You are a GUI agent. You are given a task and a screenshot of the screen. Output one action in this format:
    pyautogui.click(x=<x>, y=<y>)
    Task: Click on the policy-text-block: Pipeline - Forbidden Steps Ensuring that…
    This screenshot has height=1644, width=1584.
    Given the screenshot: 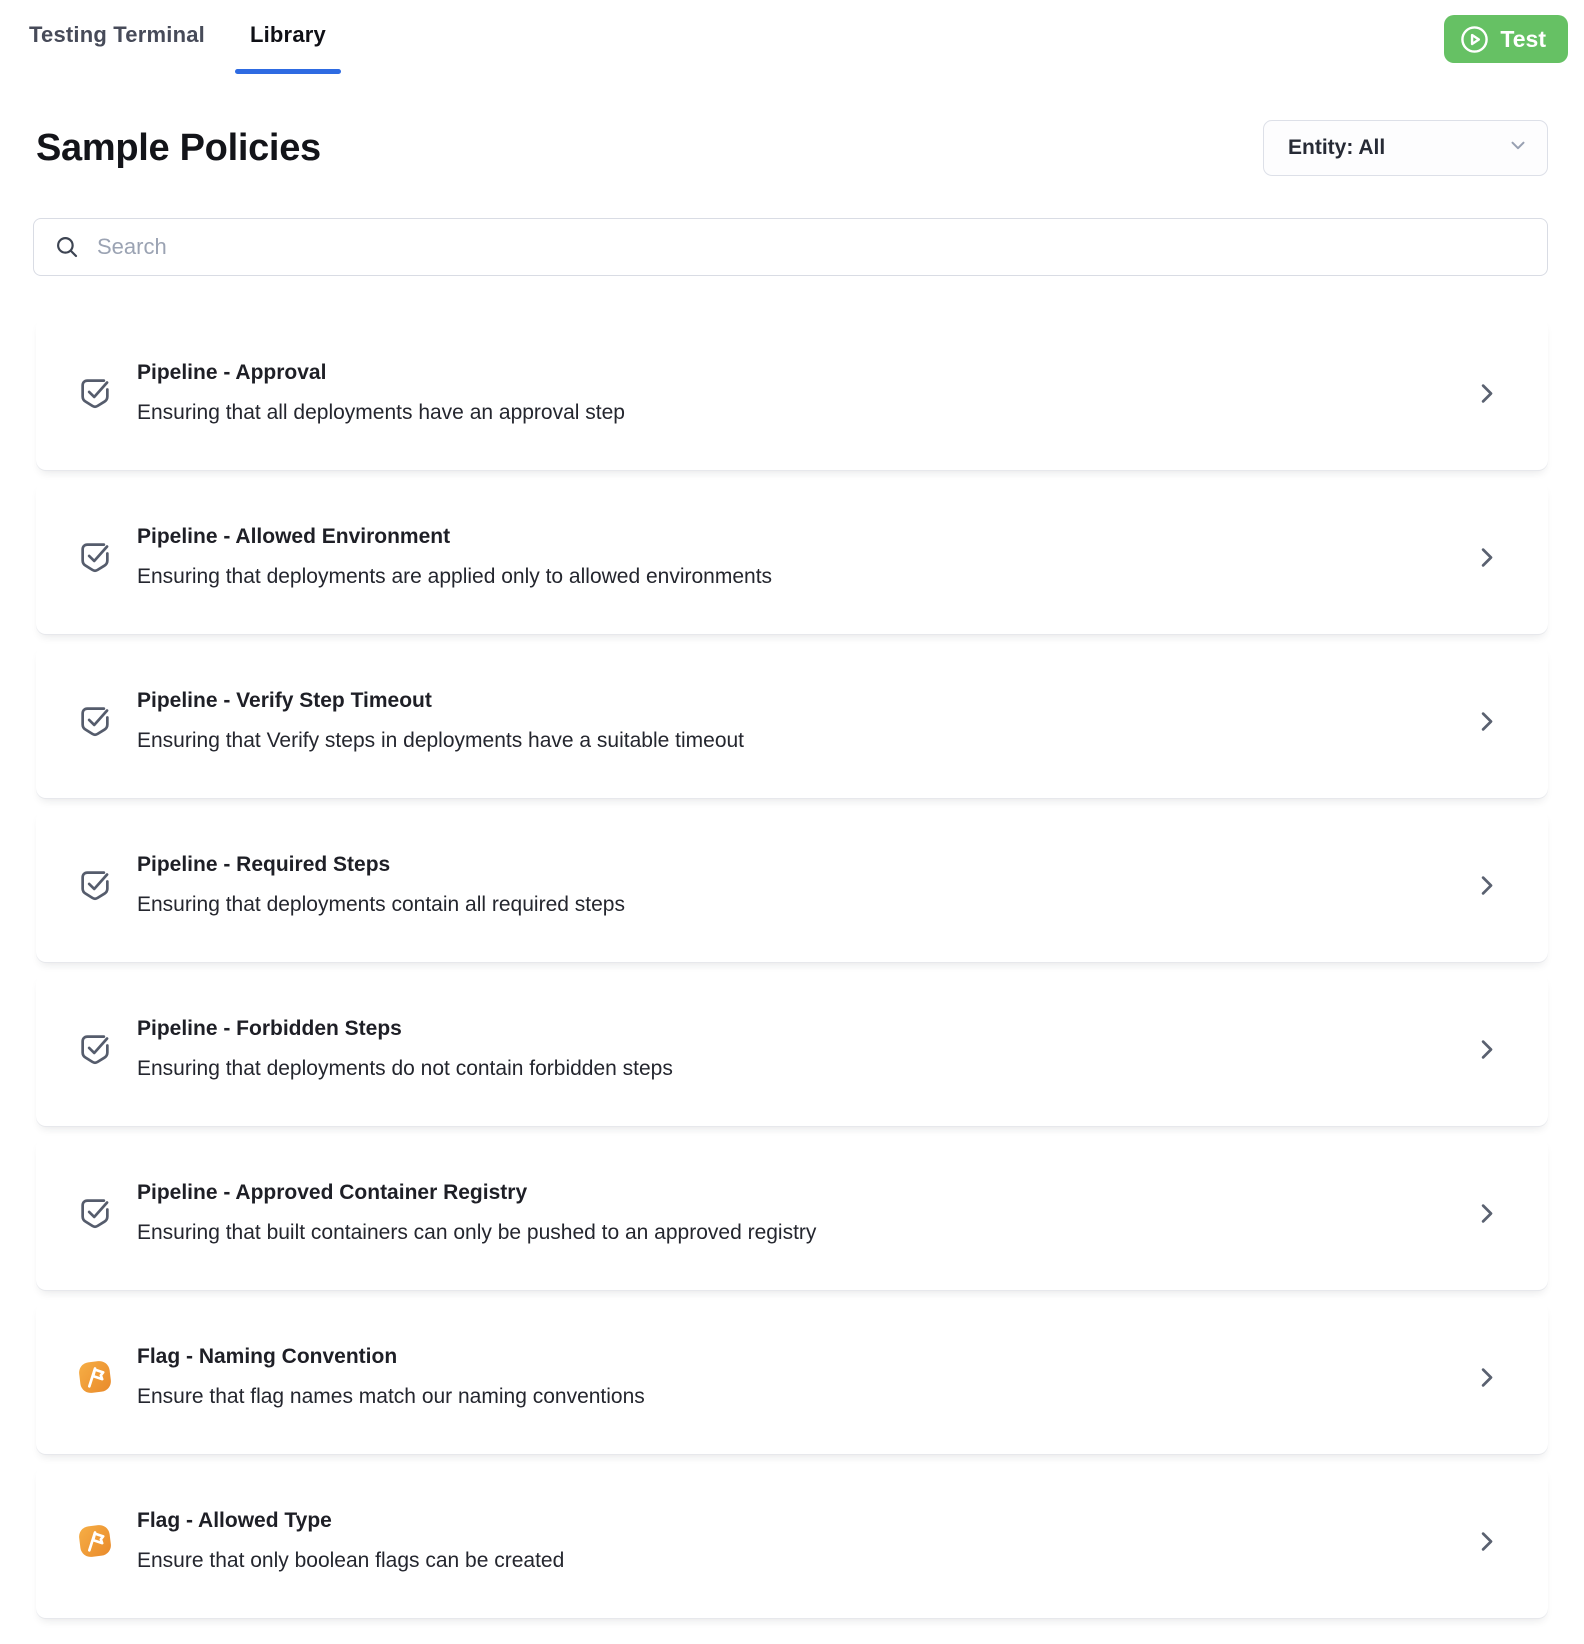 What is the action you would take?
    pyautogui.click(x=405, y=1049)
    